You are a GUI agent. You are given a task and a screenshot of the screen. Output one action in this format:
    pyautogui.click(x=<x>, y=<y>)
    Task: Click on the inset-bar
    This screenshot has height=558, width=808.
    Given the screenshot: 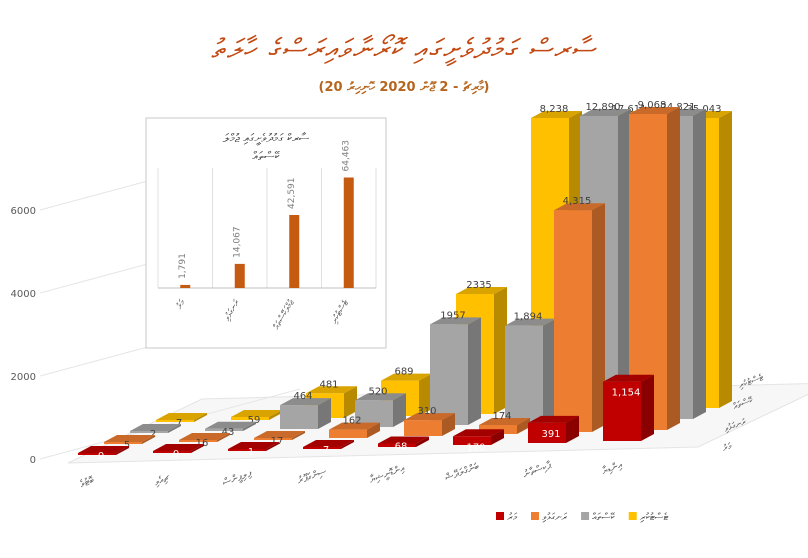 What is the action you would take?
    pyautogui.click(x=239, y=275)
    